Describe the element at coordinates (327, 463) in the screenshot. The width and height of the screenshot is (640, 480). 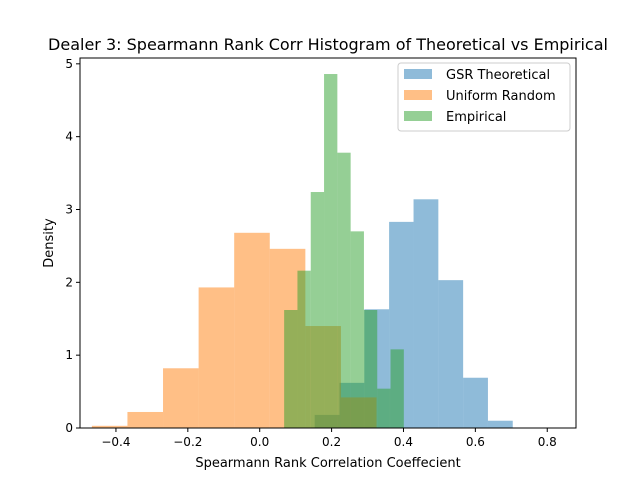
I see `x-axis-label: Spearmann Rank Correlation Coeffecient` at that location.